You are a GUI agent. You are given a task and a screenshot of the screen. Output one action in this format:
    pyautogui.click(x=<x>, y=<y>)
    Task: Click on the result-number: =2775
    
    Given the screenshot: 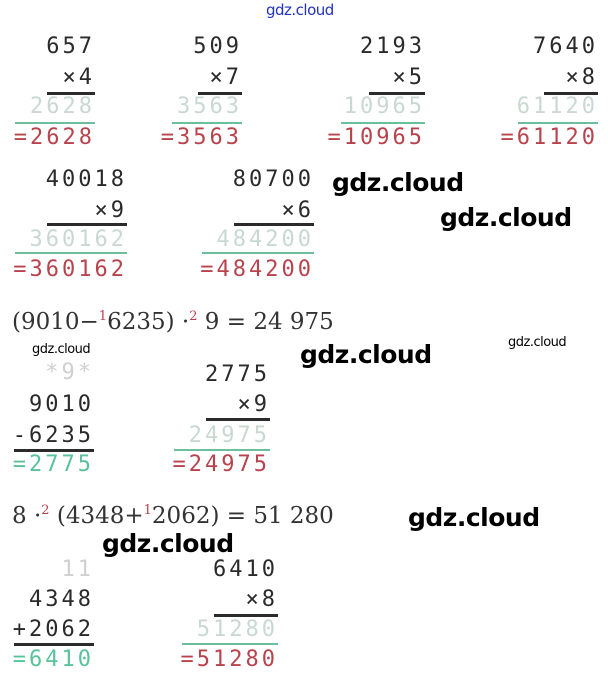 What is the action you would take?
    pyautogui.click(x=53, y=464)
    